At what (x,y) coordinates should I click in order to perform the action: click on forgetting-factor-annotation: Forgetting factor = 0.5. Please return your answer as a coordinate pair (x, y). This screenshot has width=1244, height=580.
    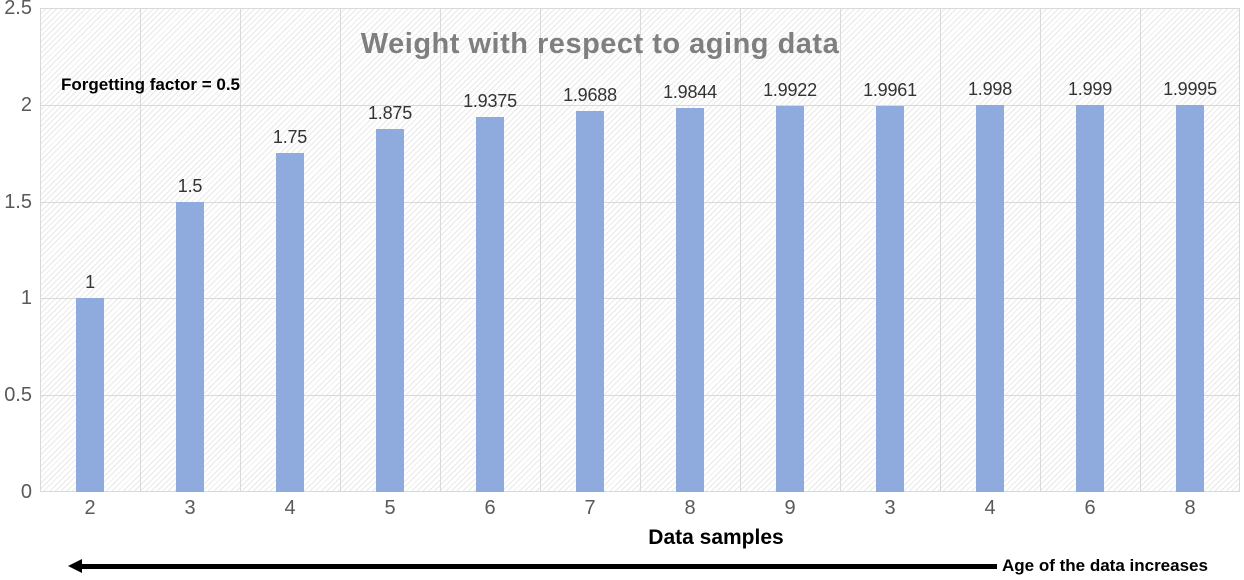
    Looking at the image, I should click on (150, 84).